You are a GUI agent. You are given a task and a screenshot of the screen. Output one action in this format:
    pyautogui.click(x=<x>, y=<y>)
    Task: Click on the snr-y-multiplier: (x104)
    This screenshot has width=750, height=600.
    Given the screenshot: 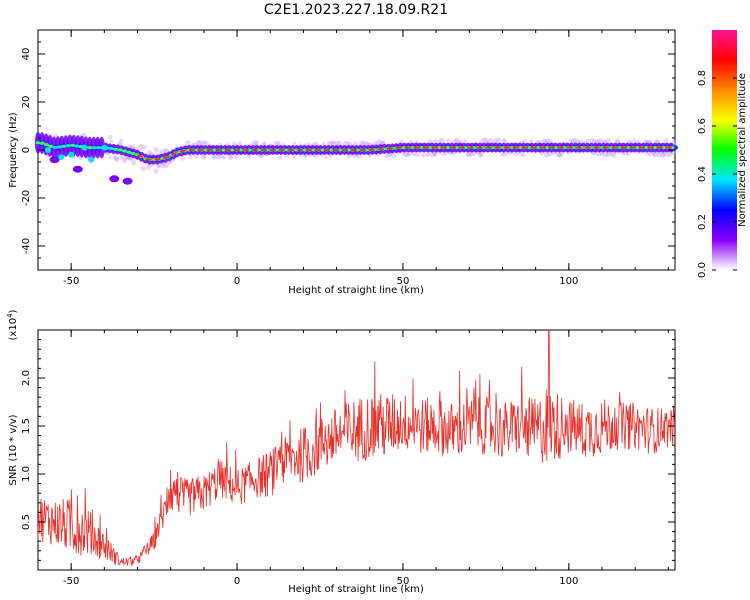 What is the action you would take?
    pyautogui.click(x=12, y=324)
    